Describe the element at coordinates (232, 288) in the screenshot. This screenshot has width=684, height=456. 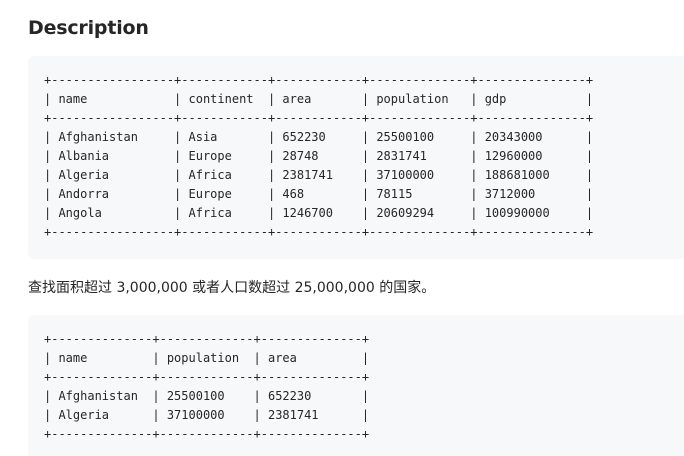
I see `task-description: 查找面积超过 3,000,000 或者人口数超过 25,000,000 的国家。` at that location.